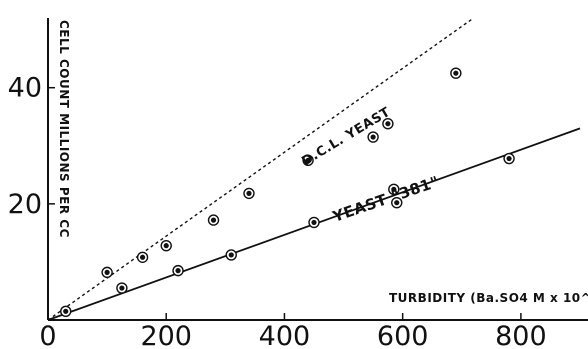 The height and width of the screenshot is (349, 588). I want to click on y-tick-label: 40, so click(25, 88).